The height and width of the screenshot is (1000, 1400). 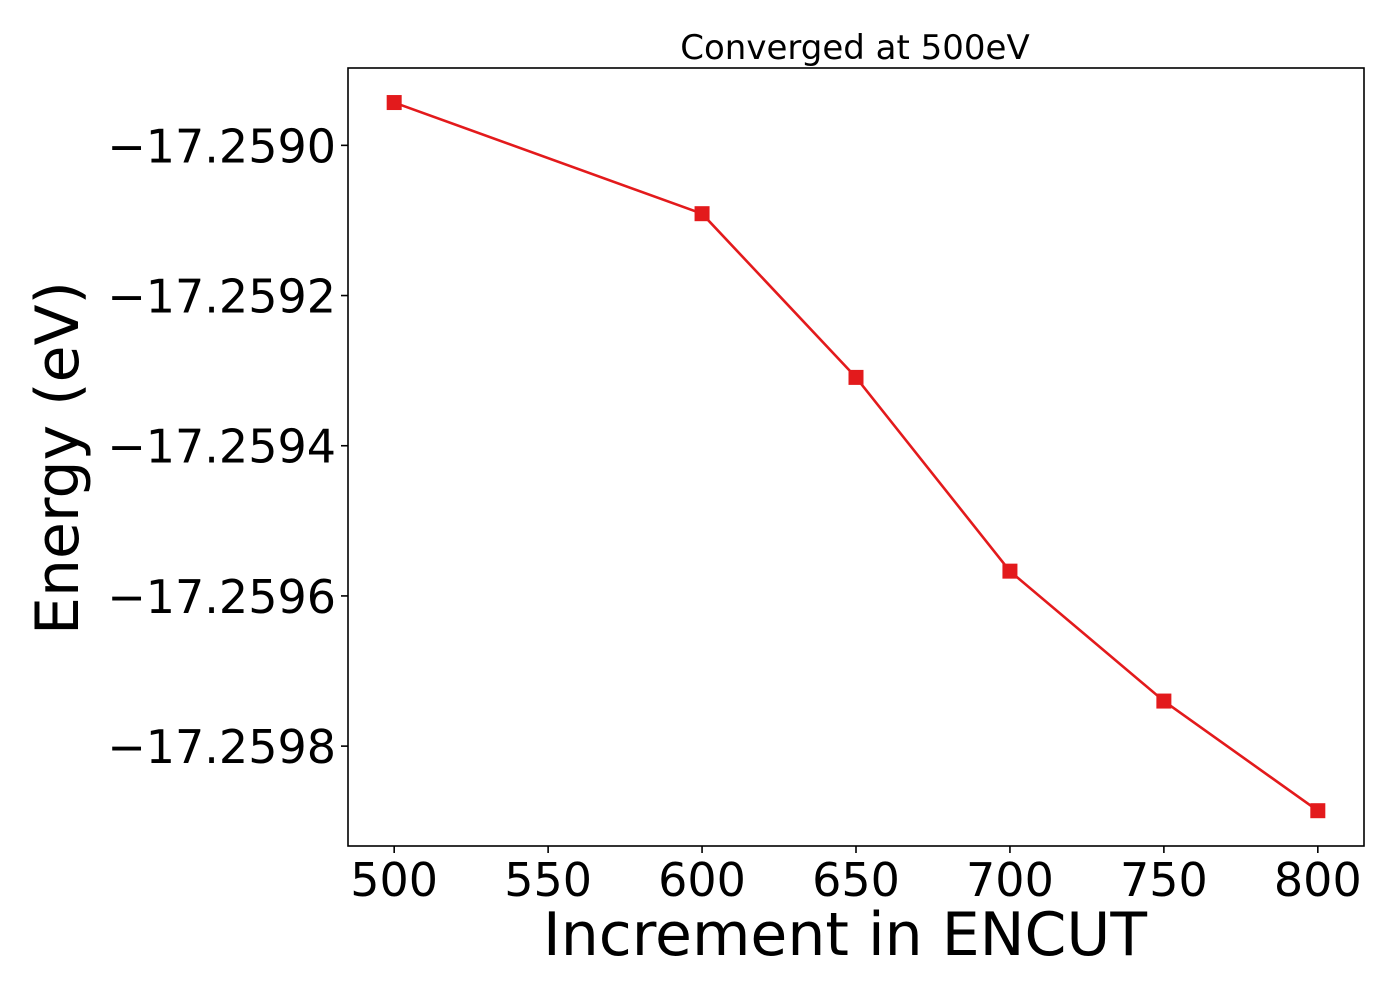 What do you see at coordinates (221, 447) in the screenshot?
I see `y-tick-label: −17.2594` at bounding box center [221, 447].